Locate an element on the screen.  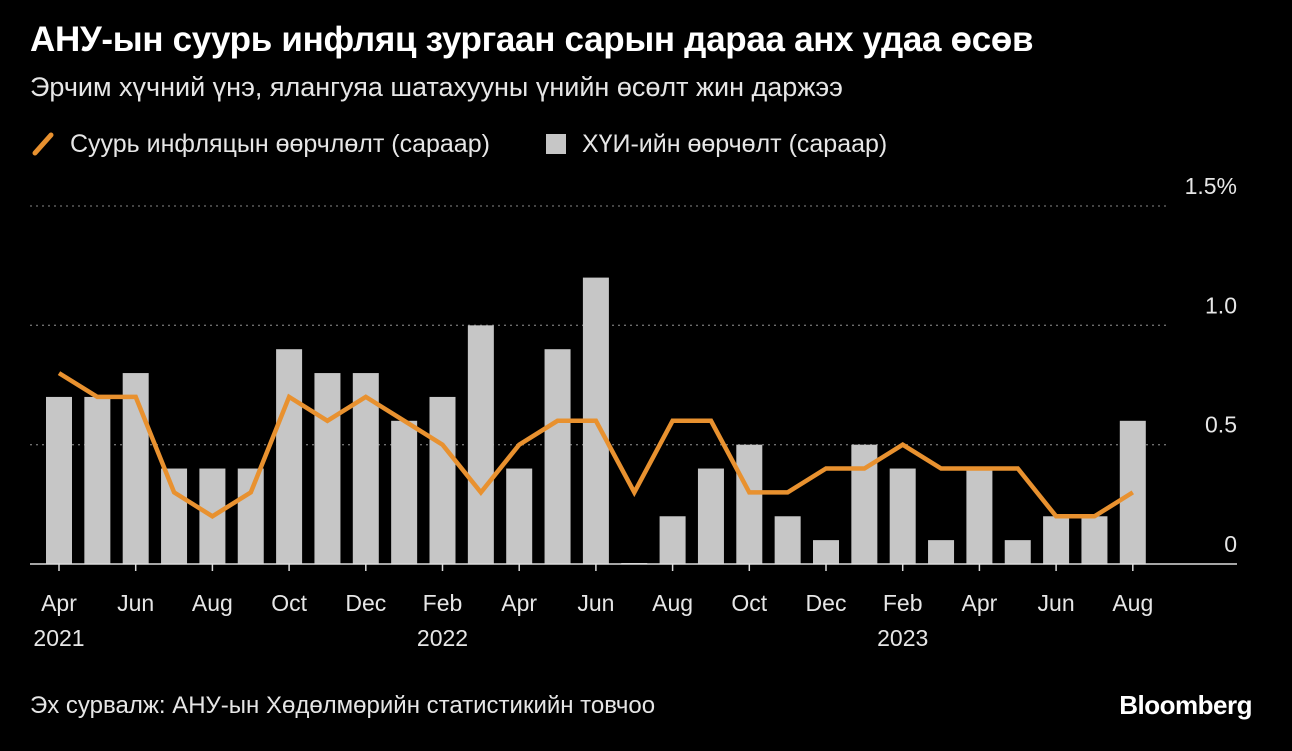
legend-line-swatch is located at coordinates (43, 144).